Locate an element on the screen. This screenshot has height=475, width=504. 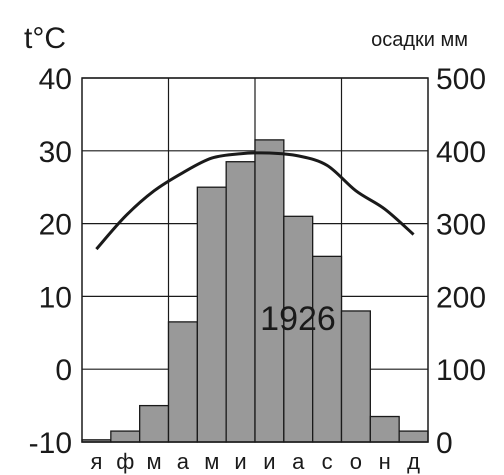
left-tick-5: -10 is located at coordinates (50, 443).